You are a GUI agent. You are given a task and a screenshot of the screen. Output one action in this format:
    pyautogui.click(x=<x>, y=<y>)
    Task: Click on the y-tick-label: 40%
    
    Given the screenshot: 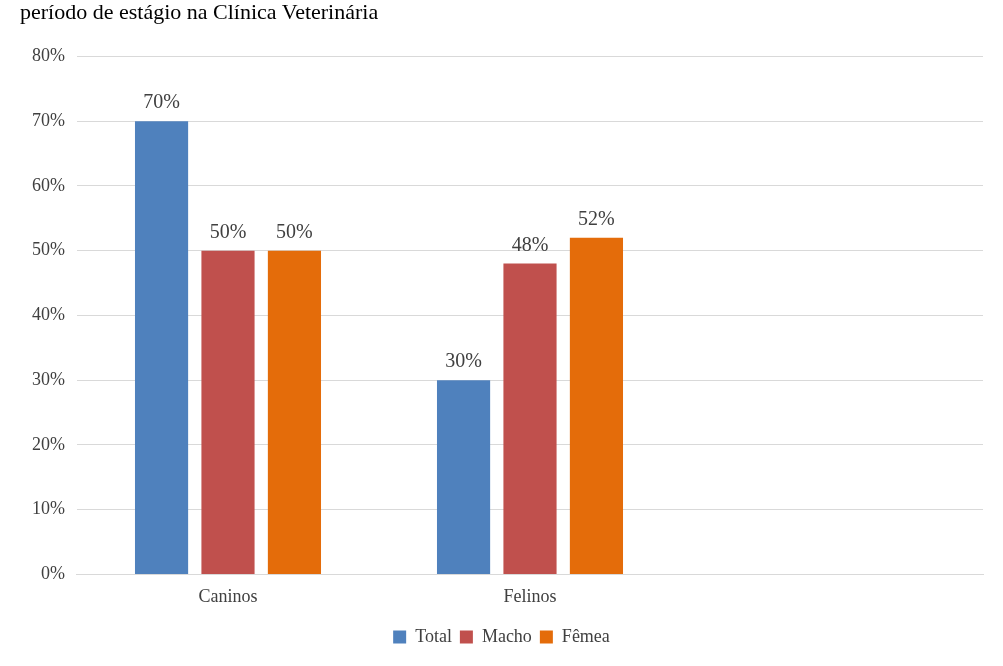 What is the action you would take?
    pyautogui.click(x=48, y=314)
    